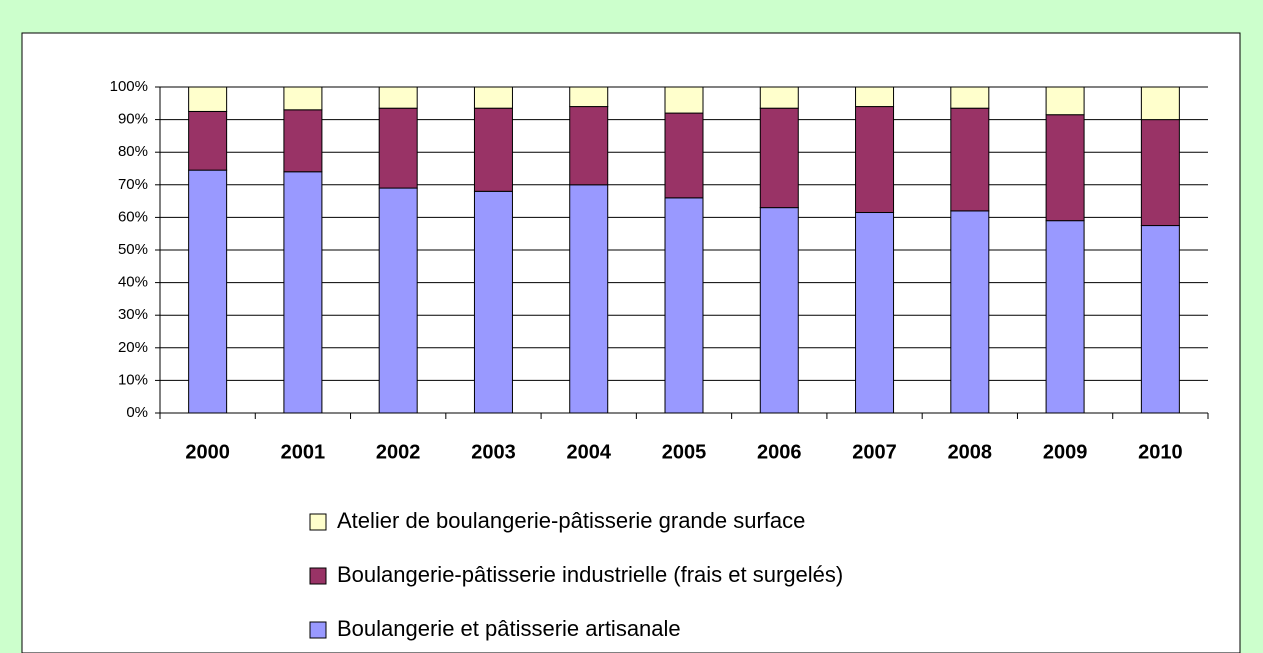 The width and height of the screenshot is (1263, 653). What do you see at coordinates (133, 347) in the screenshot?
I see `y-tick-label: 20%` at bounding box center [133, 347].